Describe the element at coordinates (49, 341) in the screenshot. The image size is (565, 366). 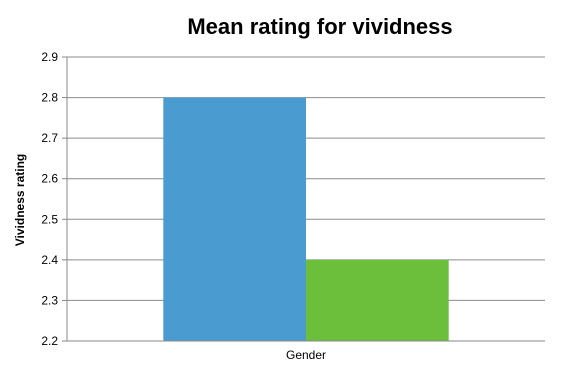
I see `y-tick-label: 2.2` at that location.